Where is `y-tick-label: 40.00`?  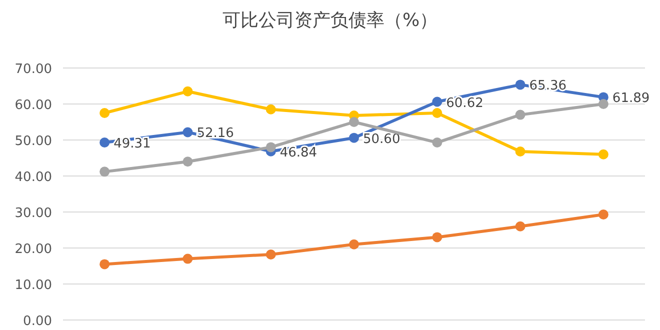 y-tick-label: 40.00 is located at coordinates (33, 177).